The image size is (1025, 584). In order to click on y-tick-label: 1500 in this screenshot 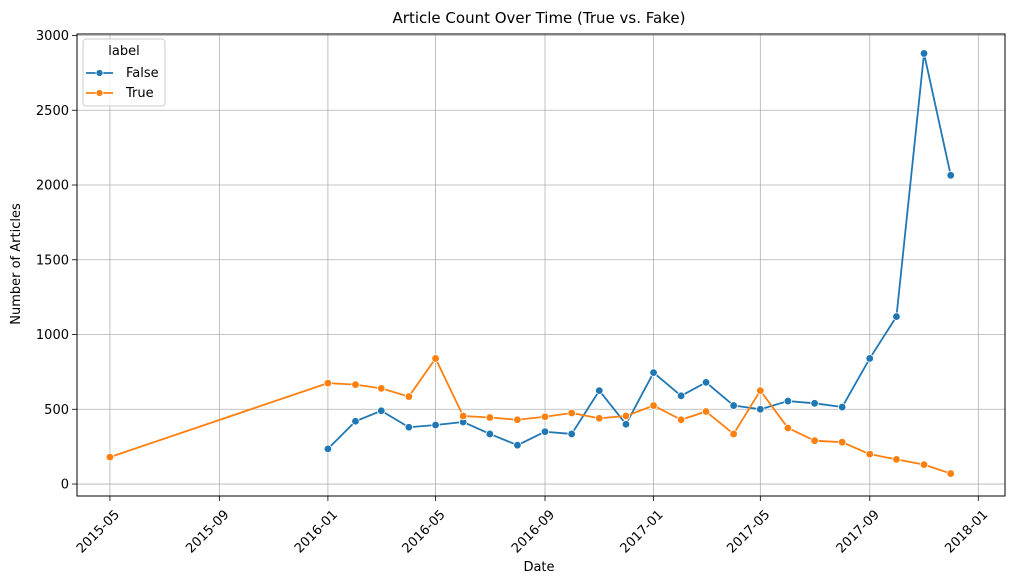, I will do `click(52, 260)`.